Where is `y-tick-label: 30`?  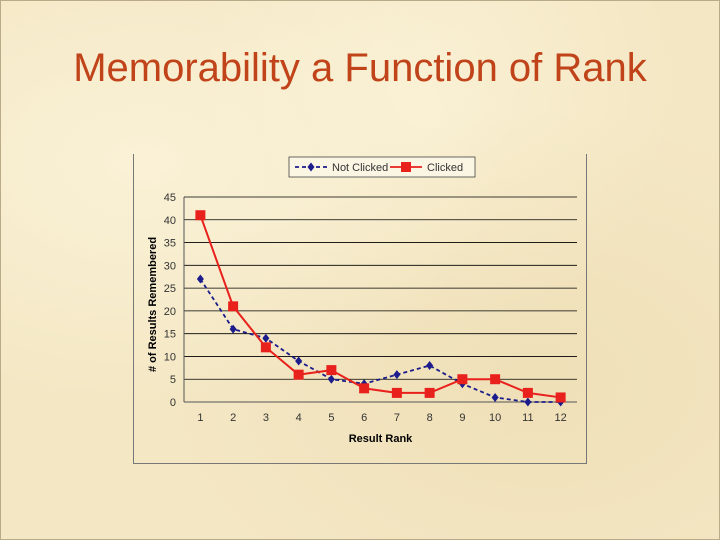
y-tick-label: 30 is located at coordinates (170, 266).